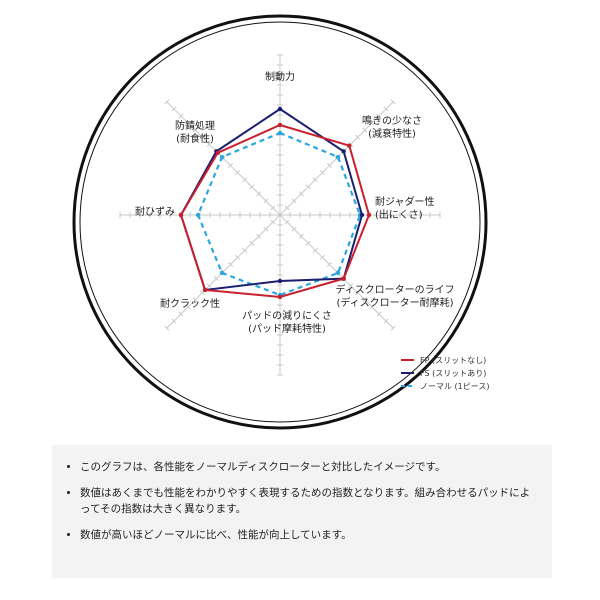  What do you see at coordinates (287, 328) in the screenshot?
I see `axis-label: (パッド摩耗特性)` at bounding box center [287, 328].